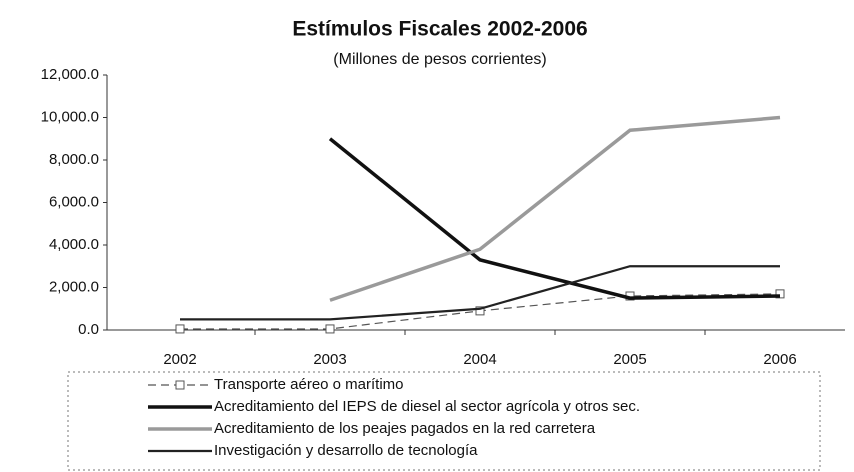  What do you see at coordinates (480, 293) in the screenshot?
I see `series-line` at bounding box center [480, 293].